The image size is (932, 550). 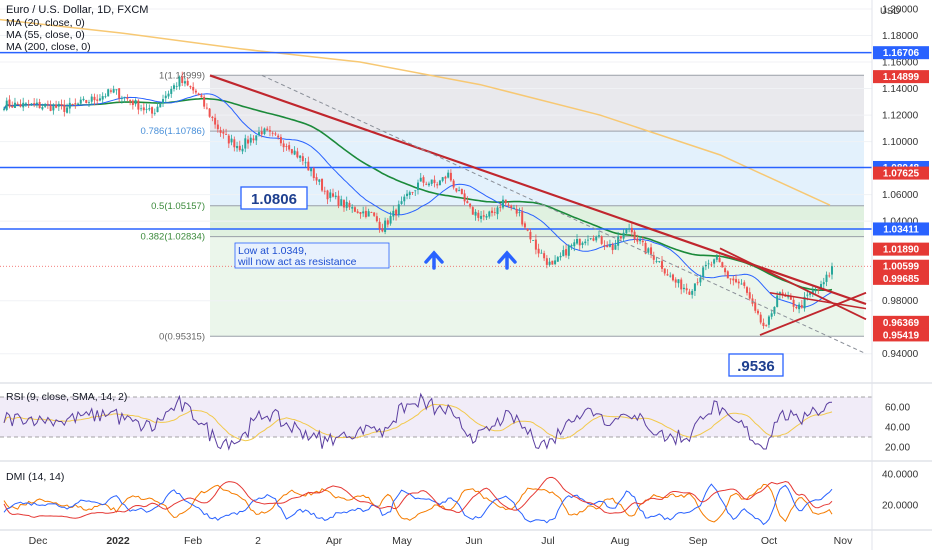 I want to click on price-tag-text: 0.95419, so click(x=901, y=335).